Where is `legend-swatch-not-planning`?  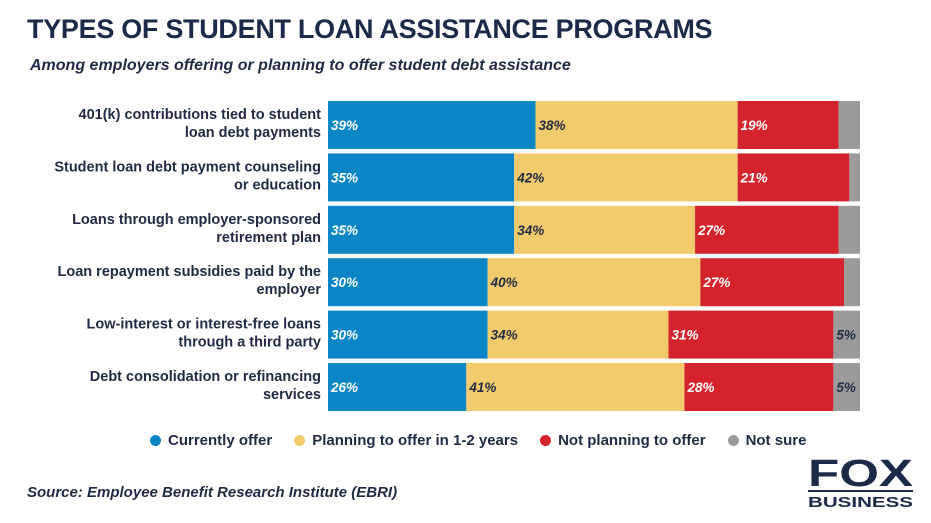
legend-swatch-not-planning is located at coordinates (546, 440).